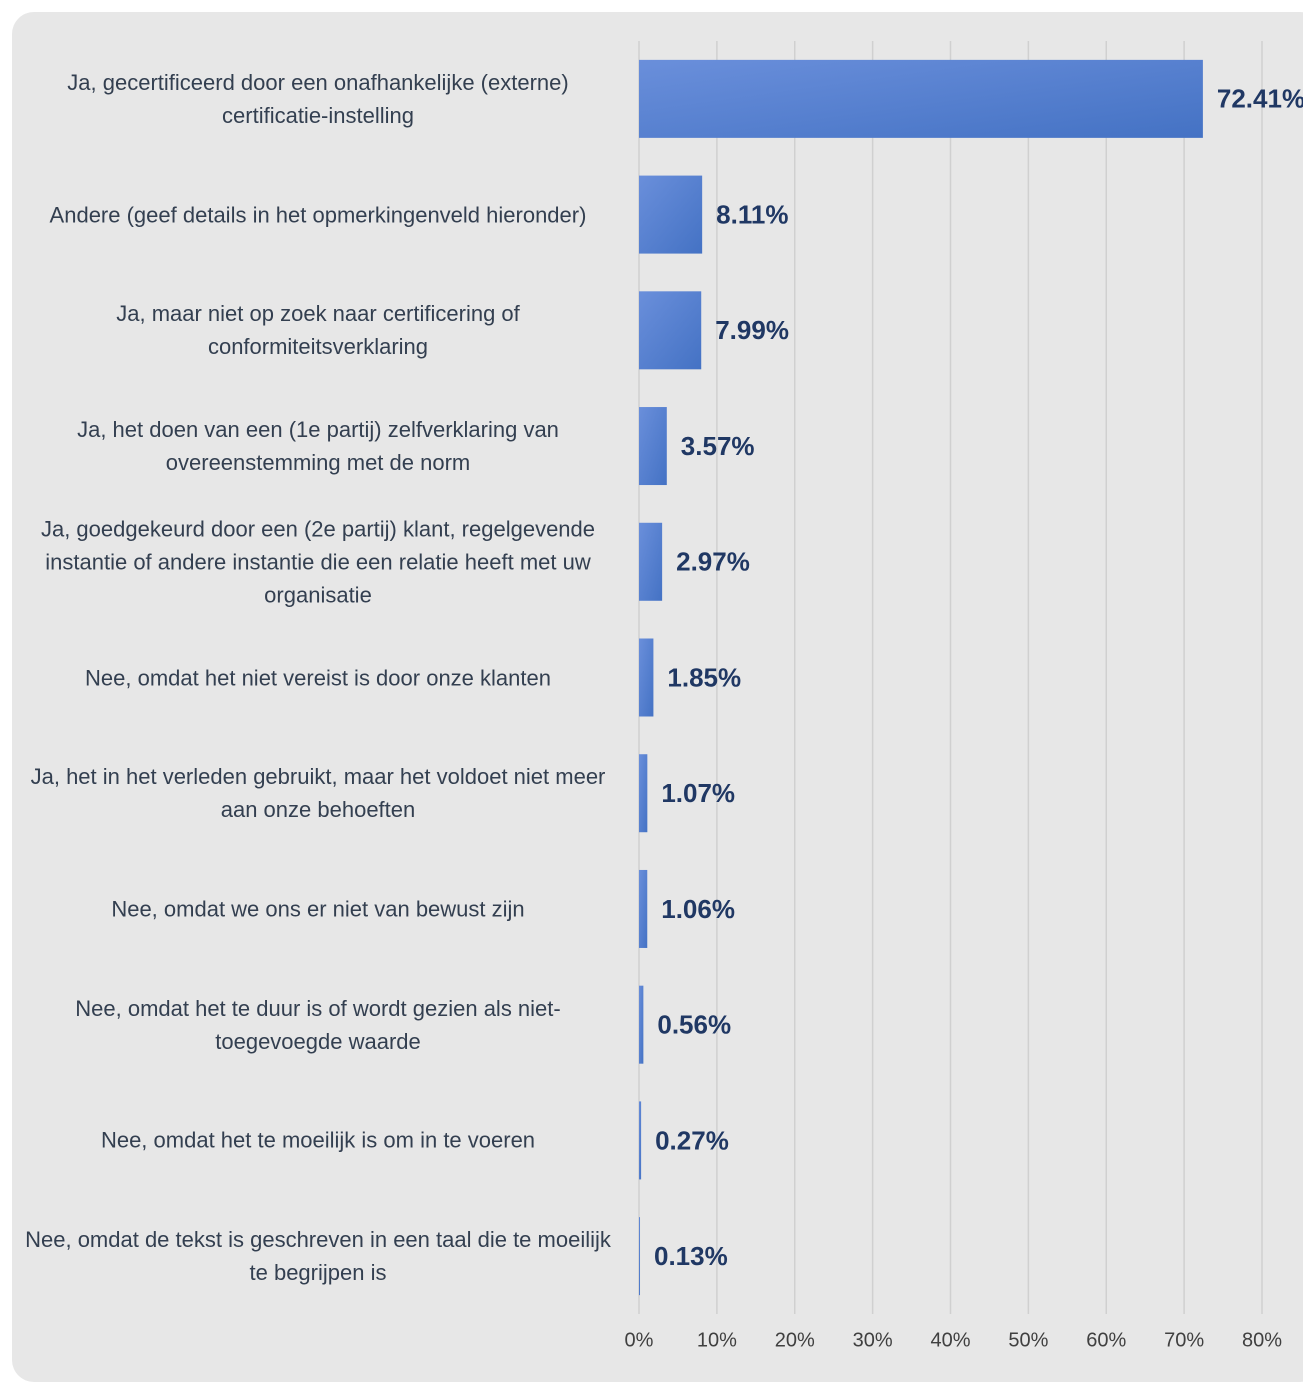 The width and height of the screenshot is (1303, 1382). I want to click on x-tick-label: 80%, so click(1262, 1340).